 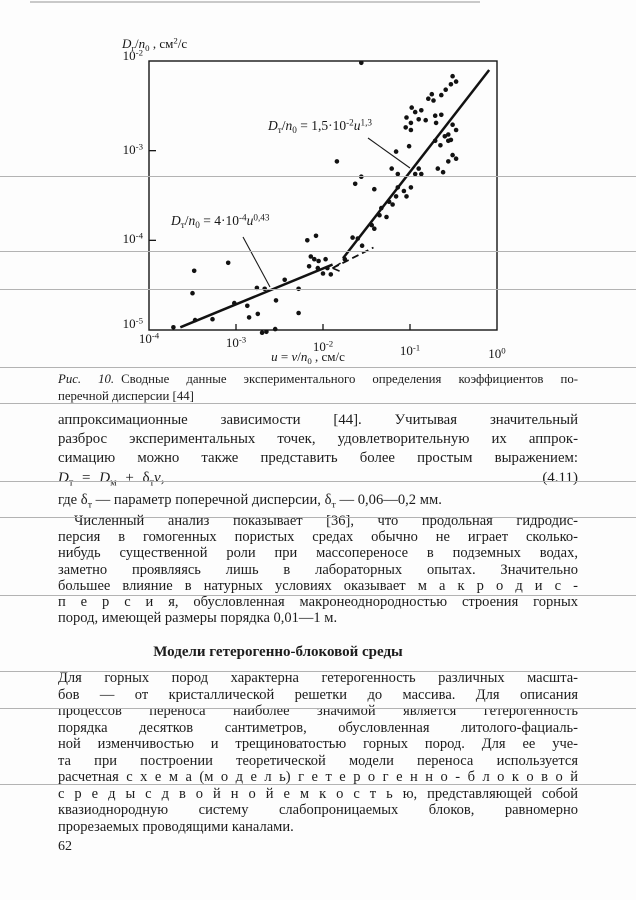 What do you see at coordinates (111, 479) in the screenshot?
I see `equation-formula: Dт = Dм + δтv,` at bounding box center [111, 479].